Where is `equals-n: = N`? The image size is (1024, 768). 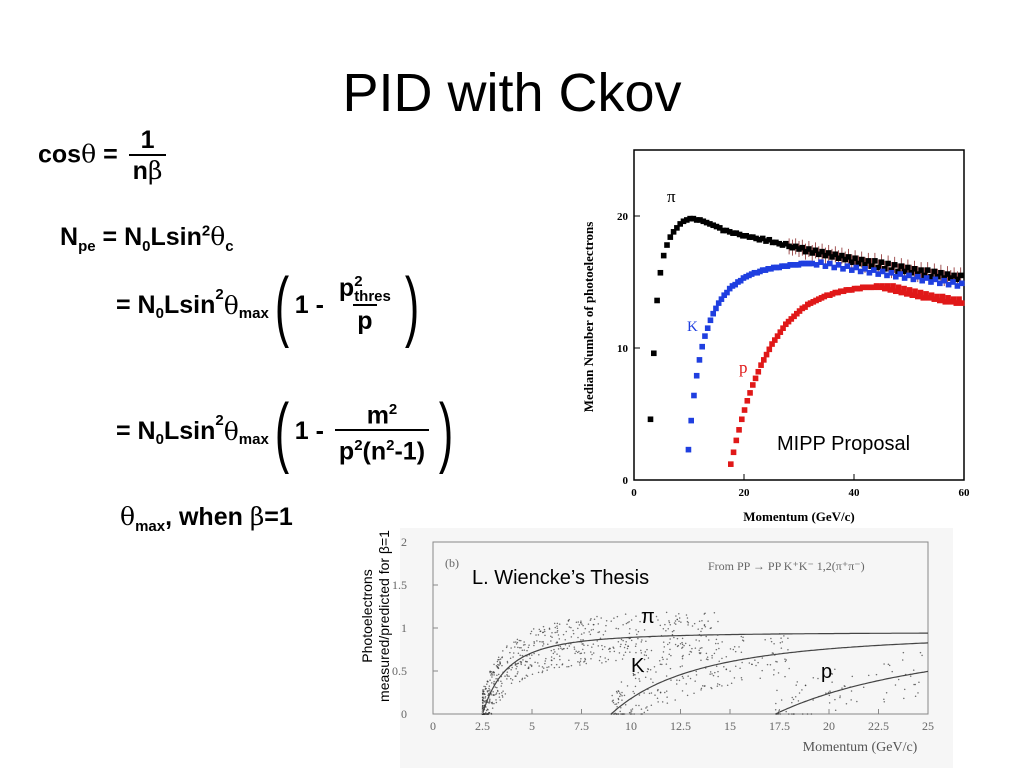 equals-n: = N is located at coordinates (136, 430).